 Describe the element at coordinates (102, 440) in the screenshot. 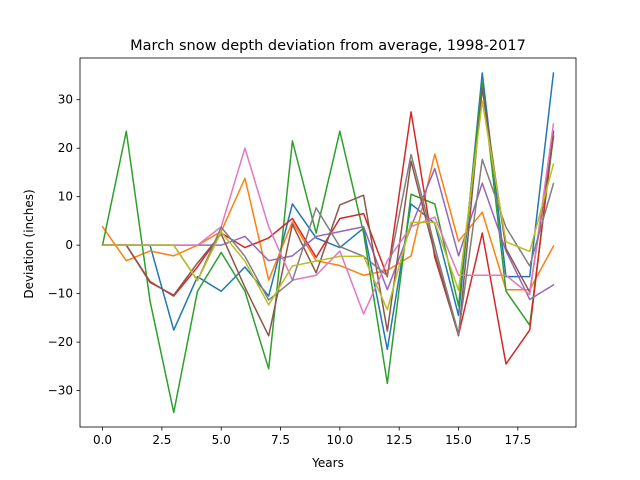

I see `x-tick-label: 0.0` at that location.